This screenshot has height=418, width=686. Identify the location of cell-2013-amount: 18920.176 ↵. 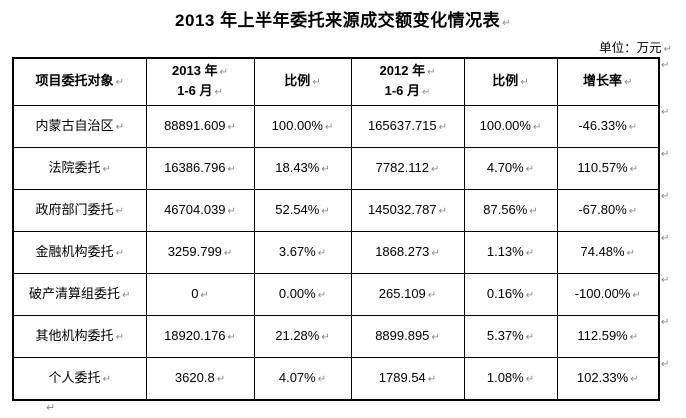
(200, 336).